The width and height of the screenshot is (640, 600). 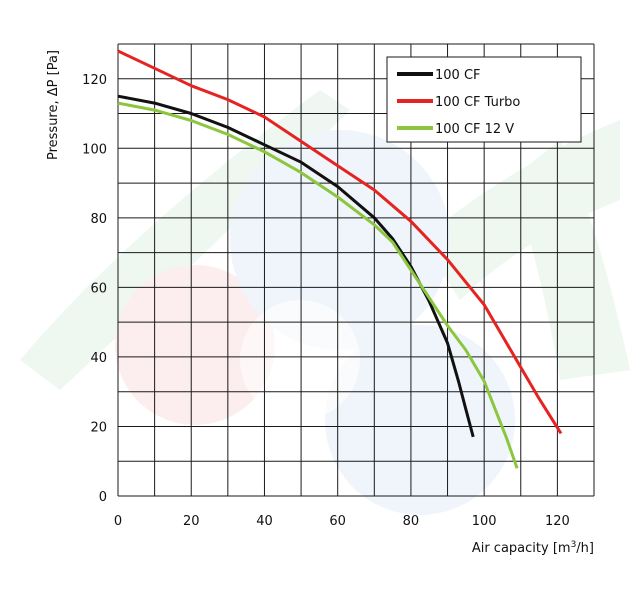 What do you see at coordinates (98, 358) in the screenshot?
I see `y-tick-label: 40` at bounding box center [98, 358].